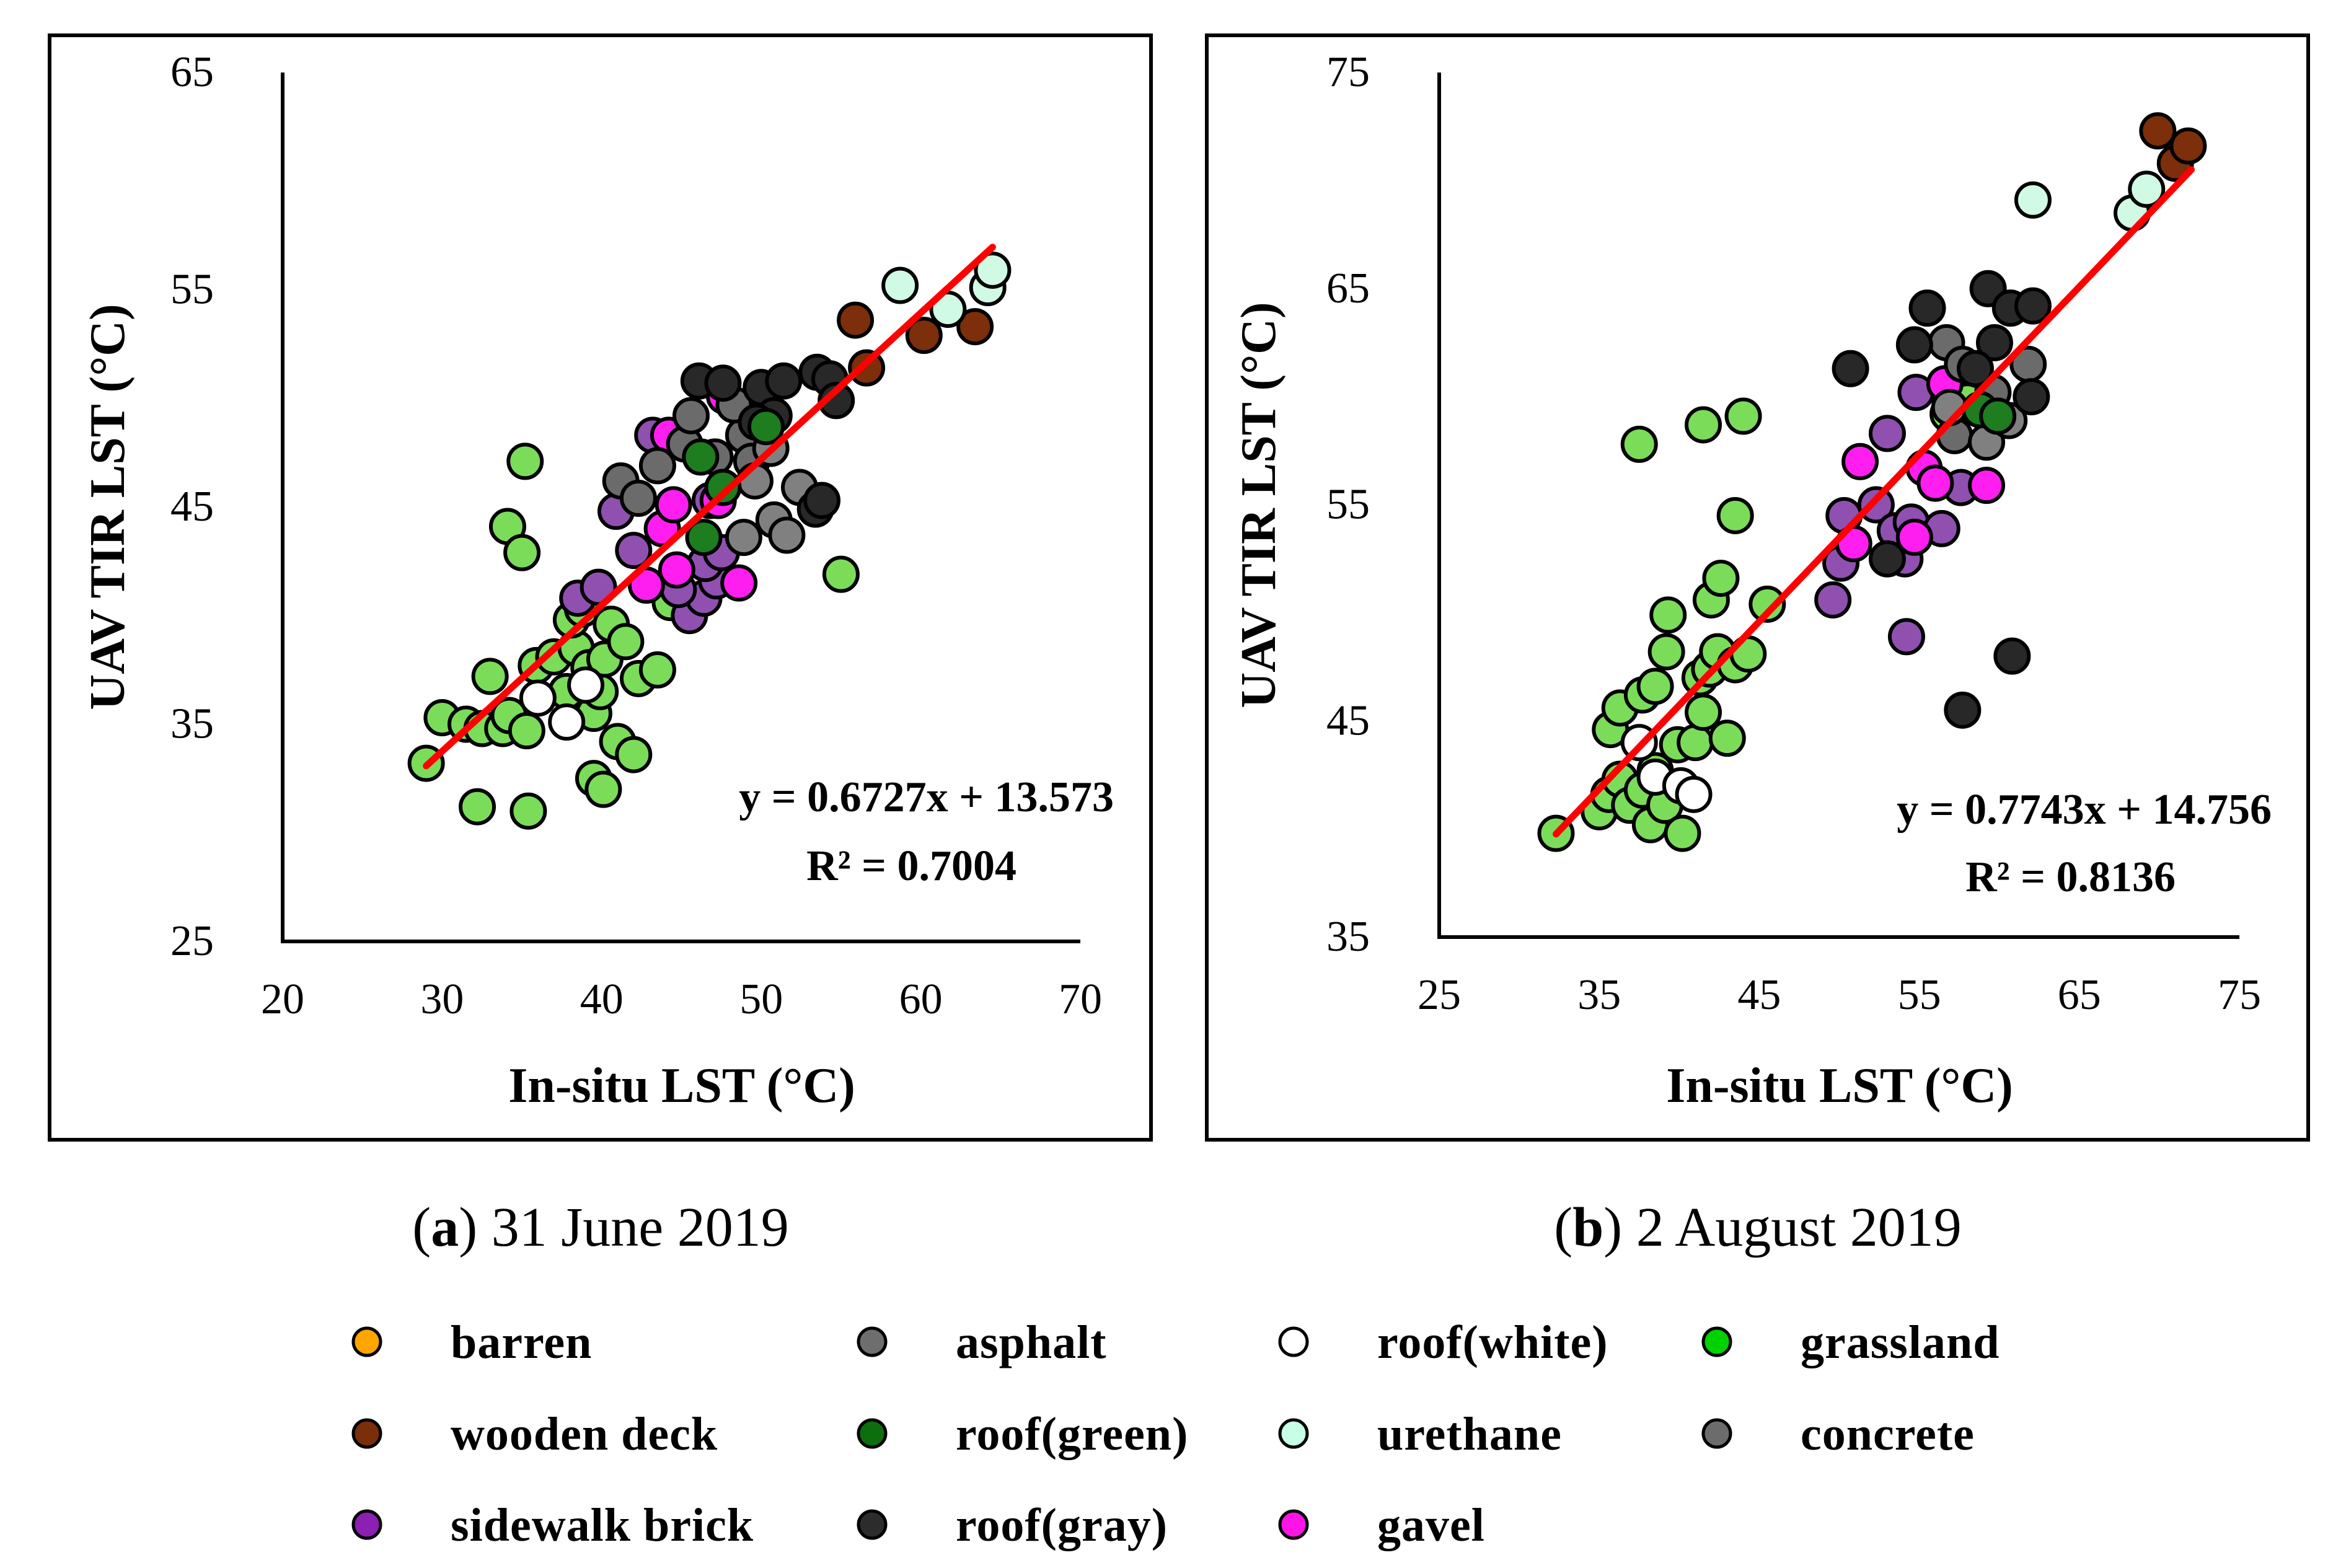  What do you see at coordinates (602, 1525) in the screenshot?
I see `legend-label: sidewalk brick` at bounding box center [602, 1525].